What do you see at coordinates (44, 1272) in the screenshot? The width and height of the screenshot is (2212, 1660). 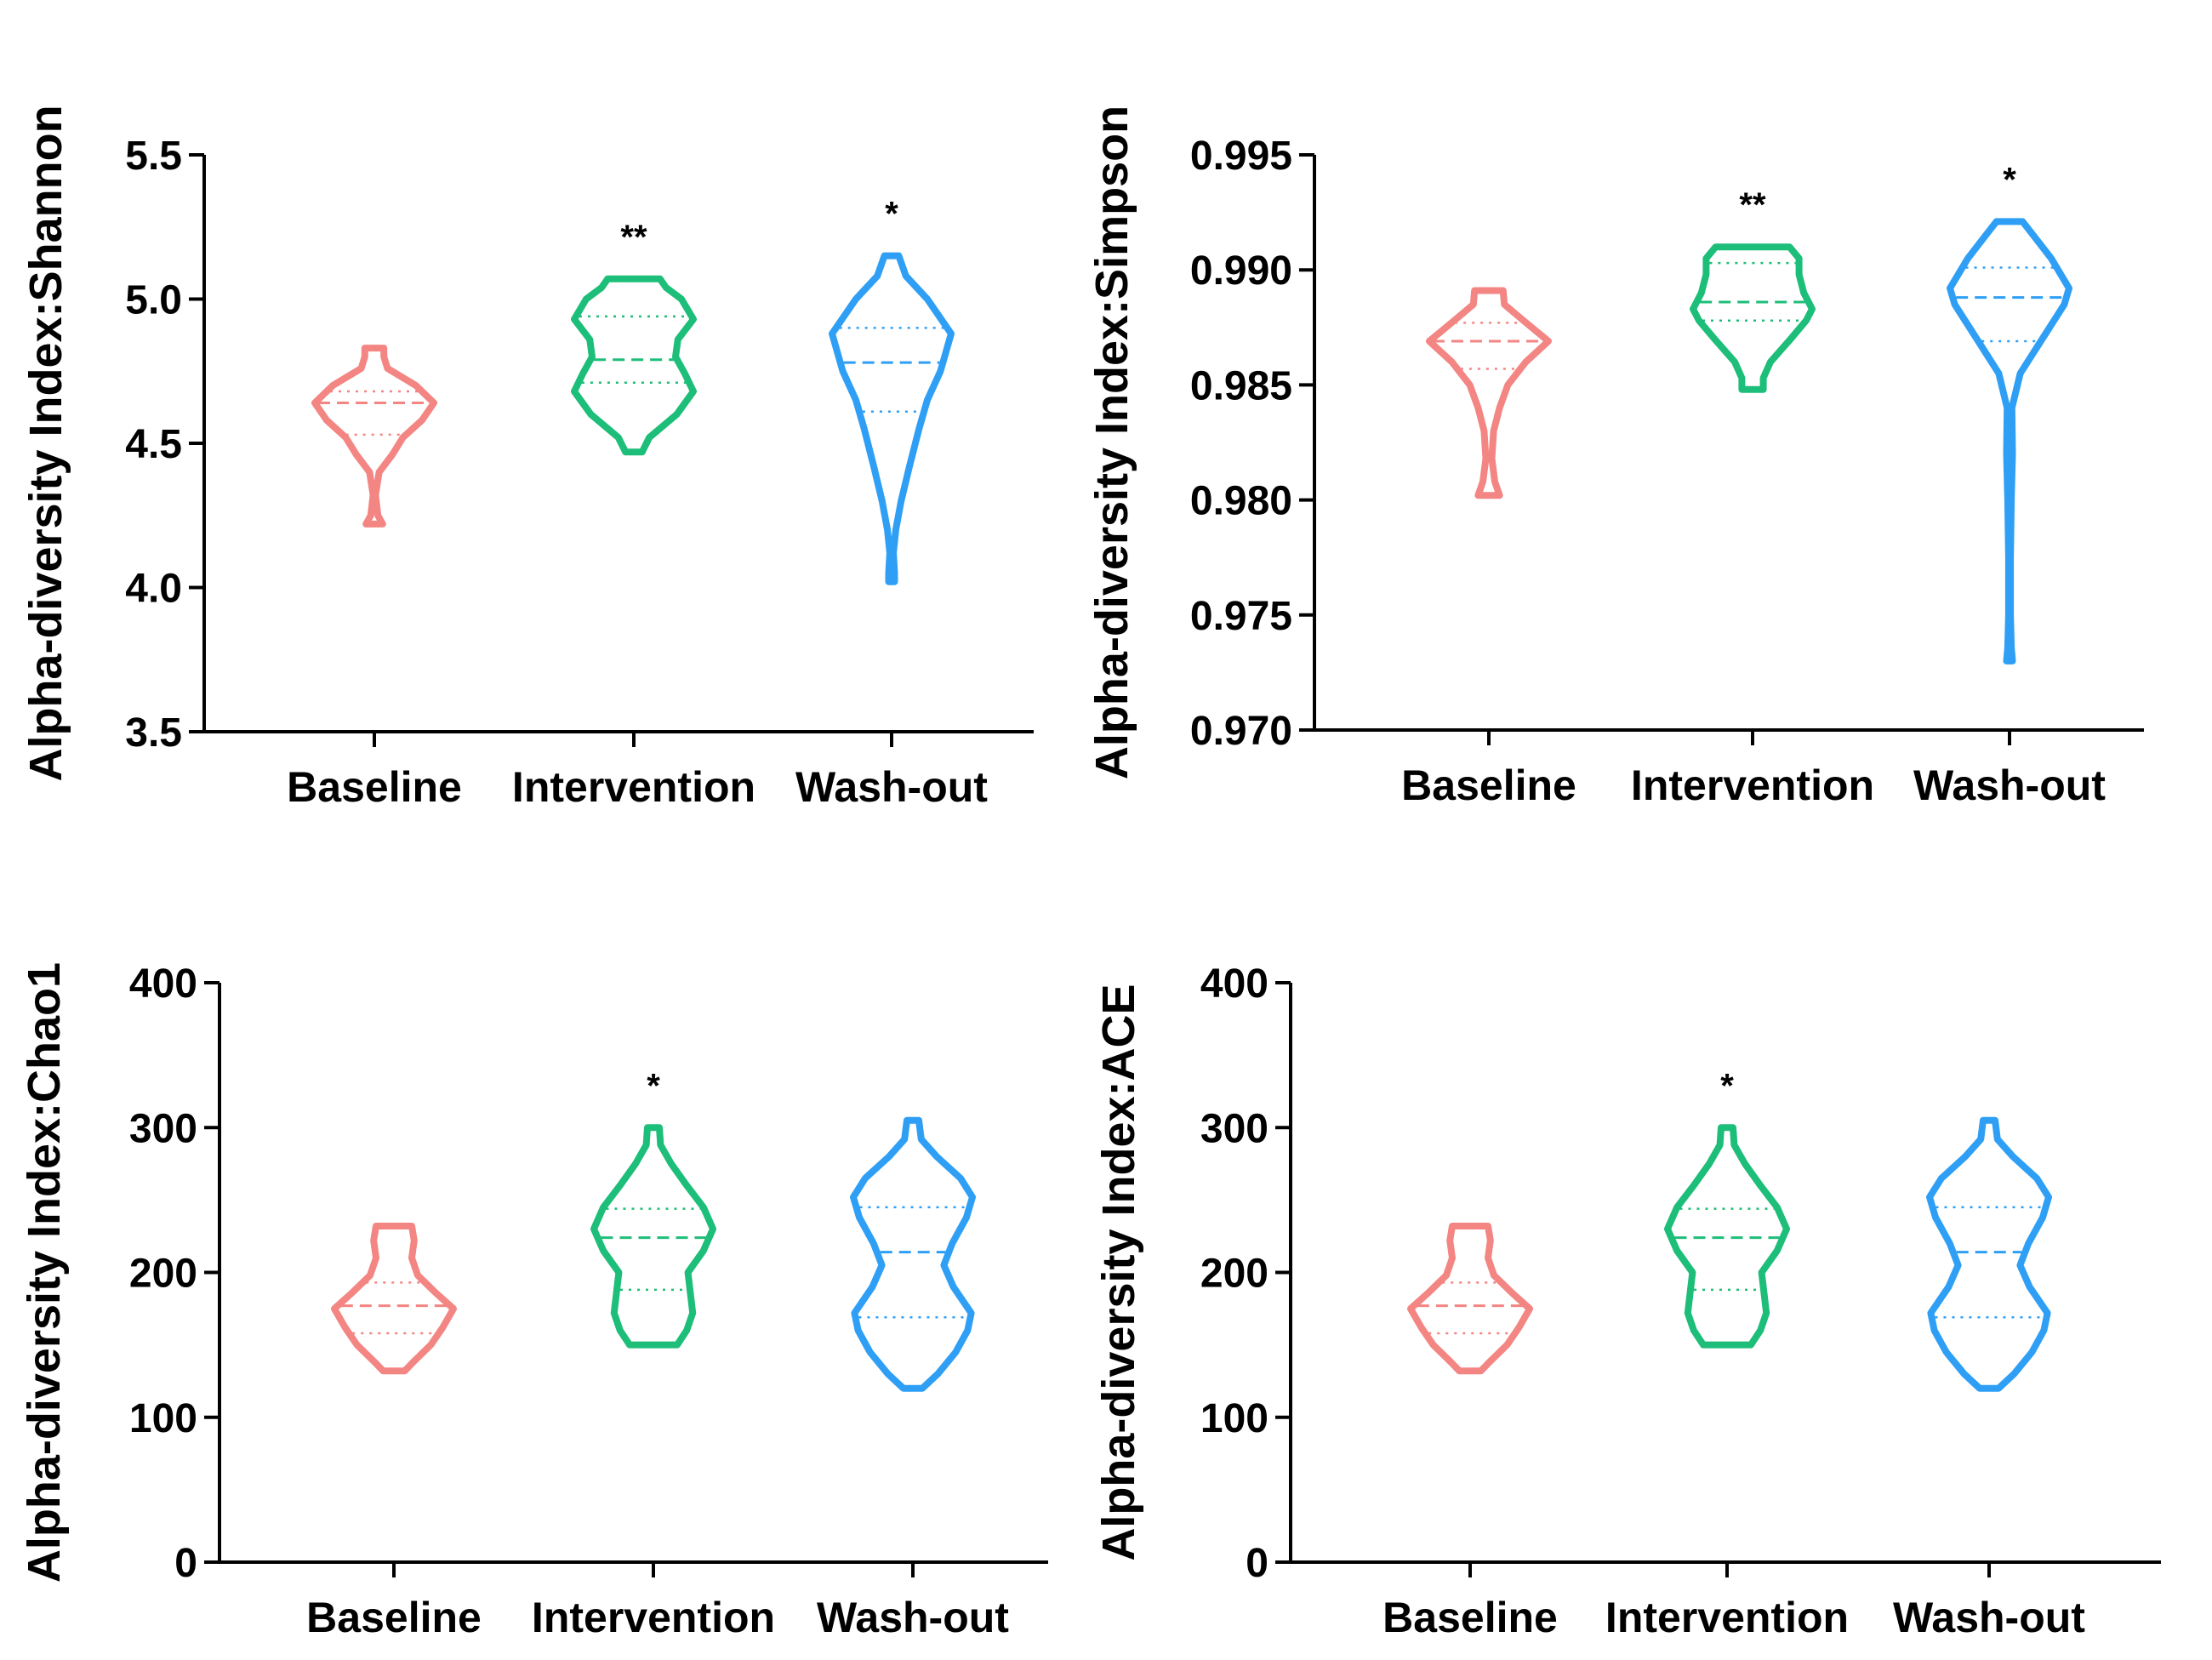 I see `y-axis-title: Alpha-diversity Index:Chao1` at bounding box center [44, 1272].